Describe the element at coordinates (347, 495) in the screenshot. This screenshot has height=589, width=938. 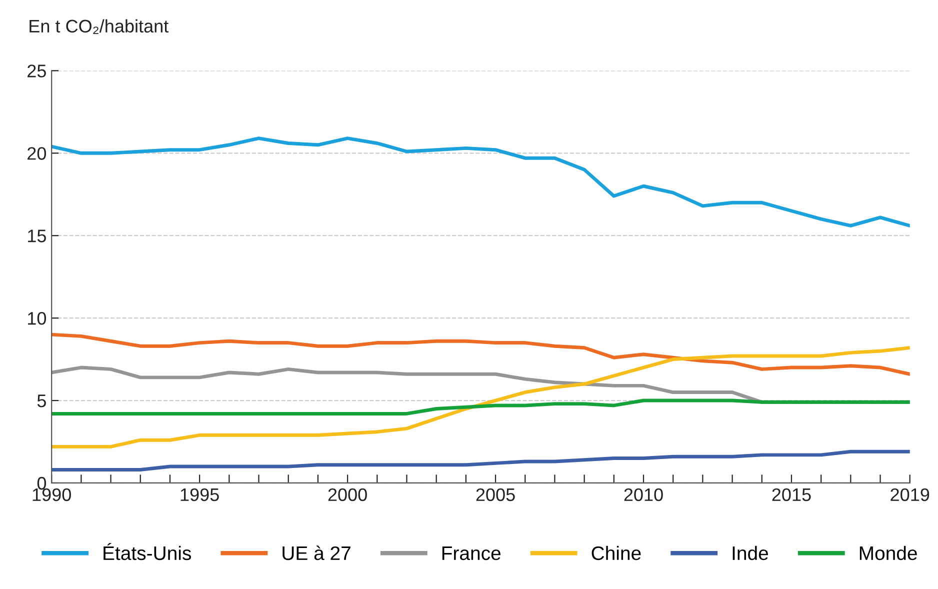
I see `x-tick-label: 2000` at that location.